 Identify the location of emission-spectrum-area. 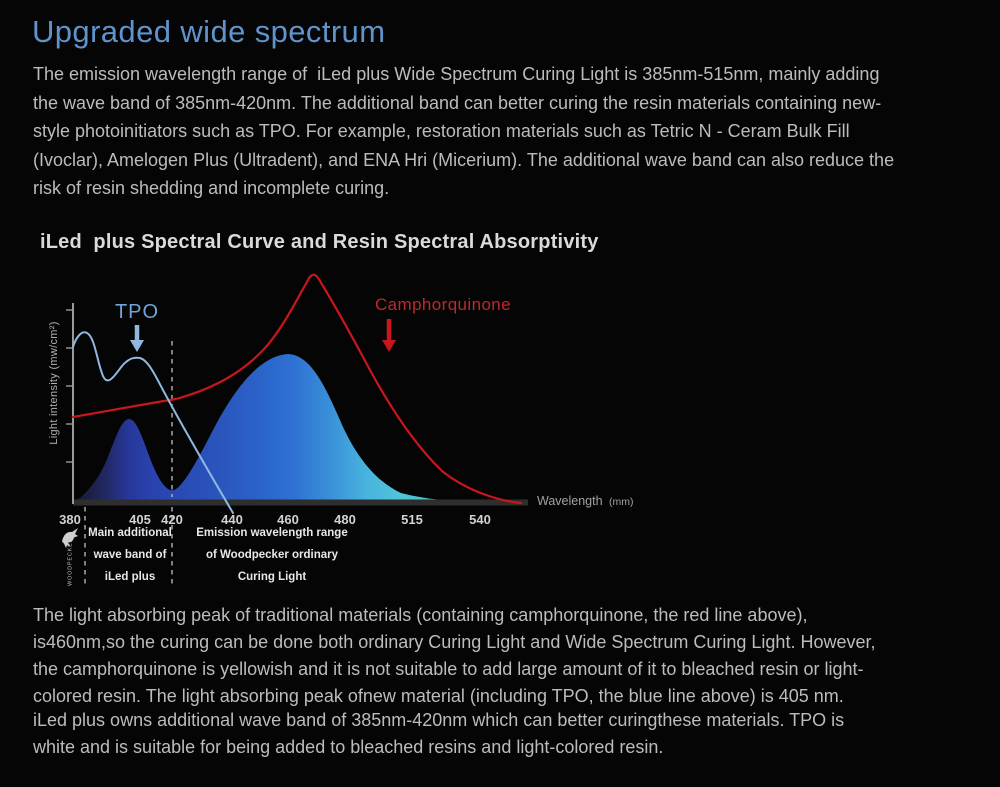
(300, 429).